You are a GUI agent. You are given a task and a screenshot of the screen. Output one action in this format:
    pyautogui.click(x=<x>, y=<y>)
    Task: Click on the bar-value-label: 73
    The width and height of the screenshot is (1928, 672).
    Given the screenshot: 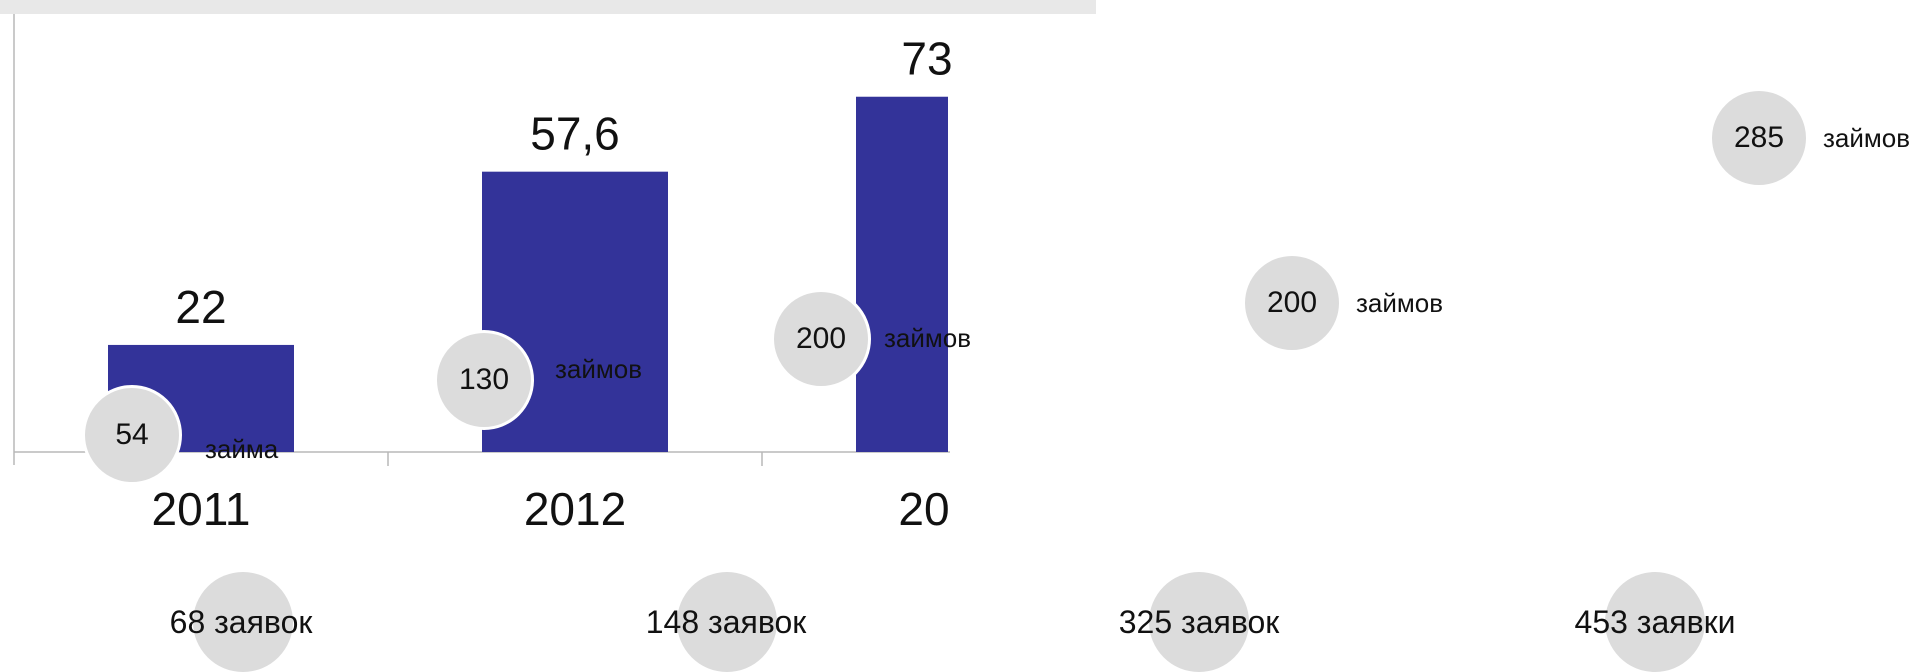 What is the action you would take?
    pyautogui.click(x=926, y=59)
    